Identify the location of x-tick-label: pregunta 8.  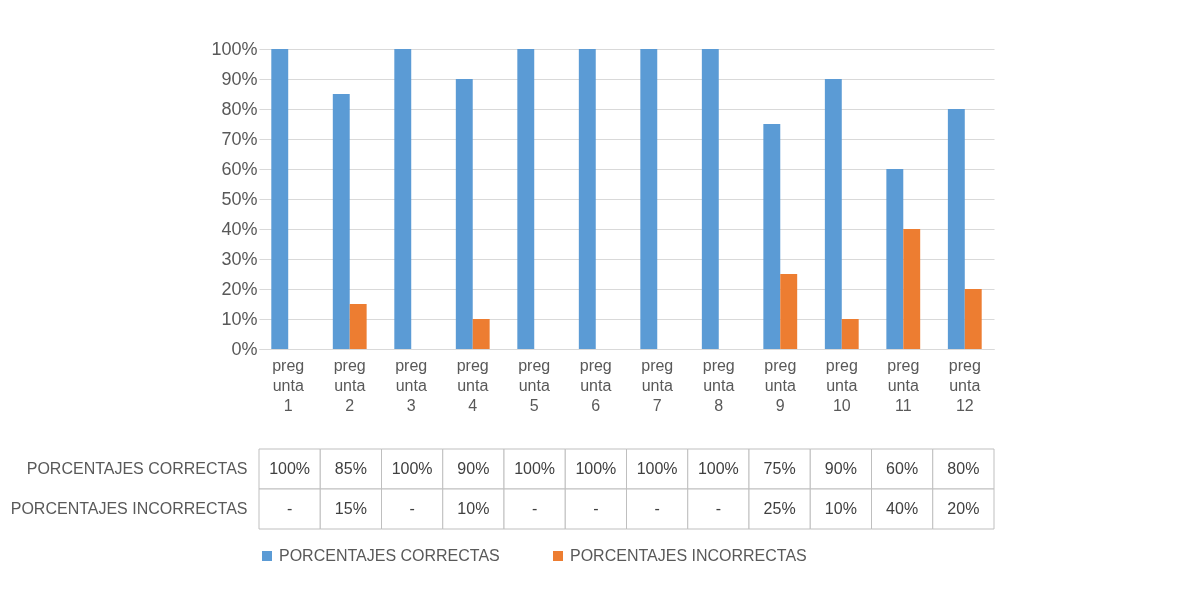
(718, 385).